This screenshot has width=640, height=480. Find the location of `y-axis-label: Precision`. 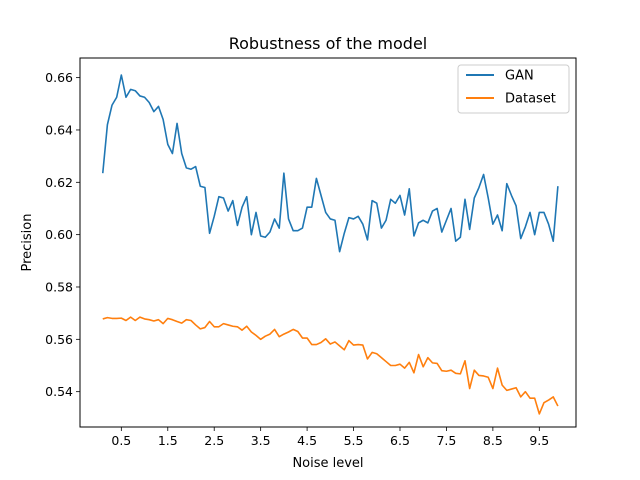

y-axis-label: Precision is located at coordinates (27, 242).